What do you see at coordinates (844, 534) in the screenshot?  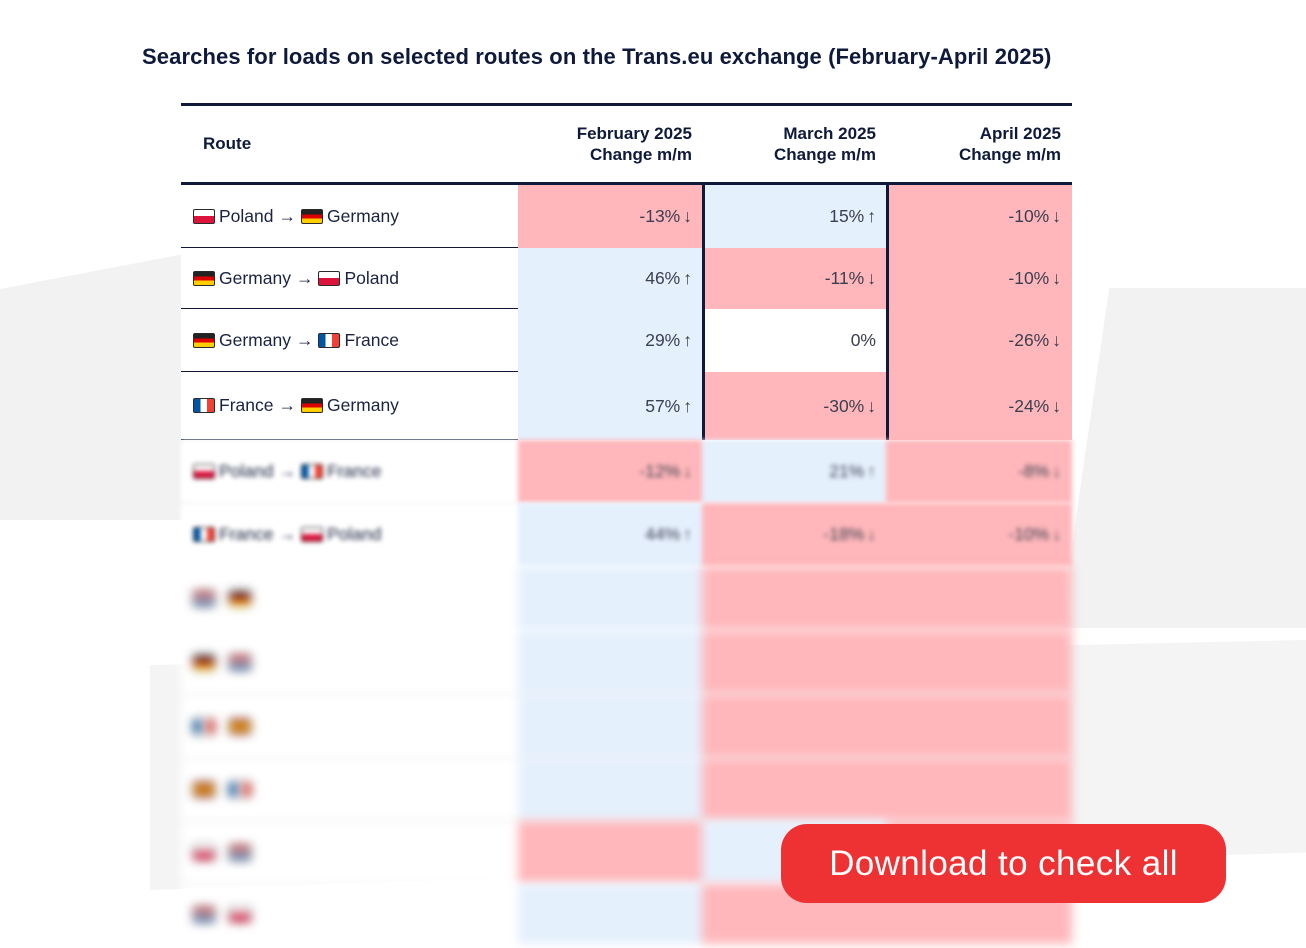 I see `mar-change-value: -18%` at bounding box center [844, 534].